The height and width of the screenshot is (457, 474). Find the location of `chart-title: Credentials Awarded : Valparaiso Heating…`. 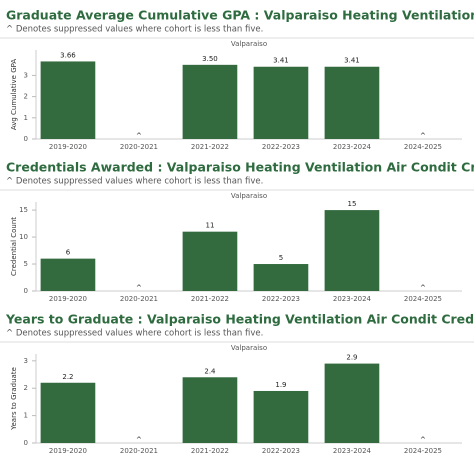

chart-title: Credentials Awarded : Valparaiso Heating… is located at coordinates (240, 167).